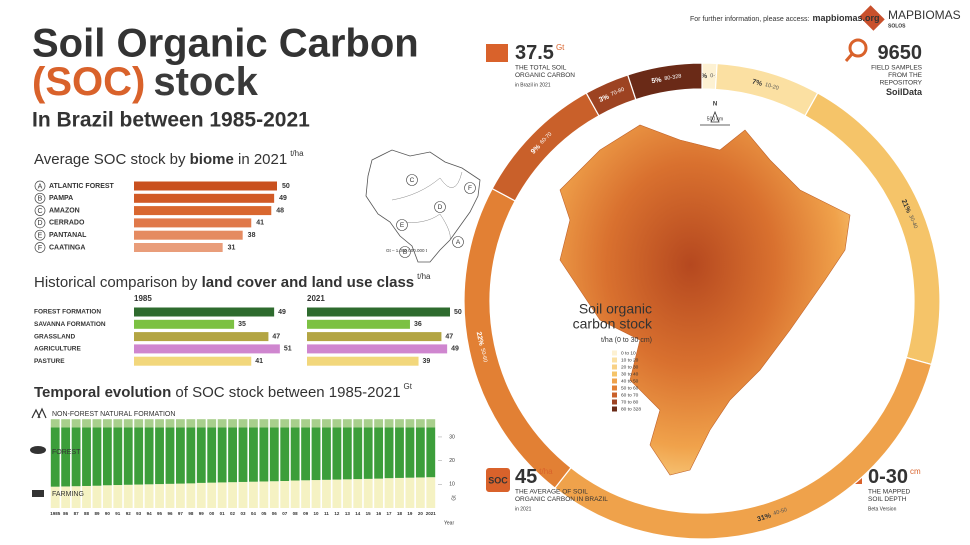 The height and width of the screenshot is (545, 970). Describe the element at coordinates (614, 360) in the screenshot. I see `legend-swatch` at that location.